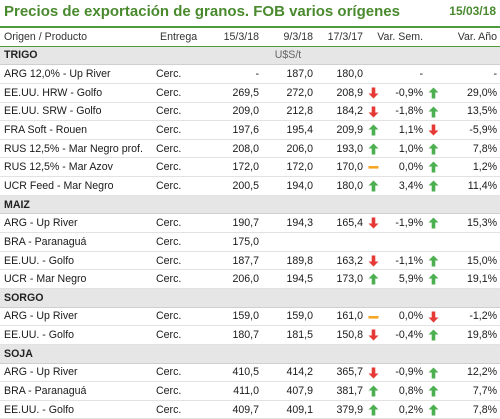  I want to click on price-week-ago: 187,0, so click(289, 74).